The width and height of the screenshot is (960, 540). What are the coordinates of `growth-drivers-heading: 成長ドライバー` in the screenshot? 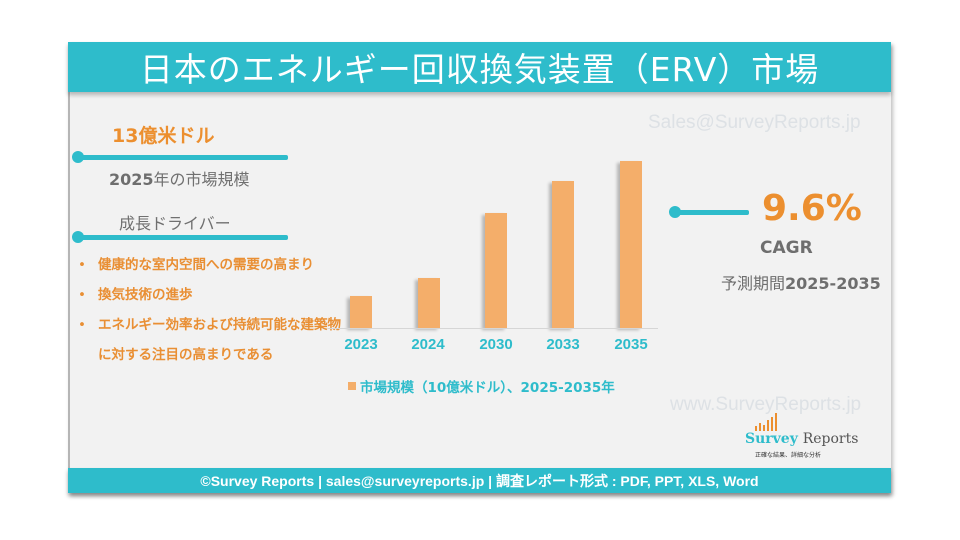 It's located at (175, 223).